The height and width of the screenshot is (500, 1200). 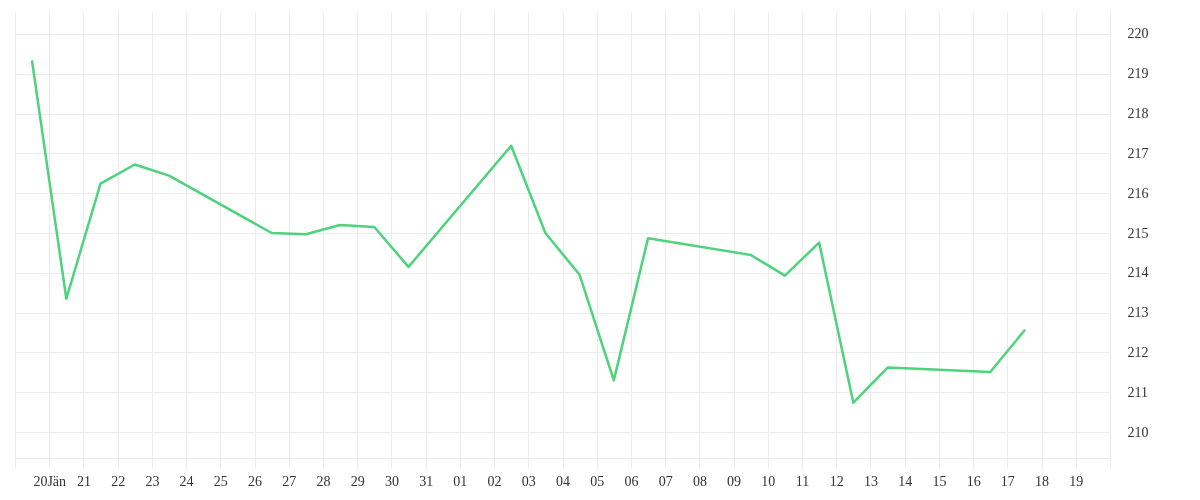 I want to click on x-tick-label: 09, so click(x=734, y=481).